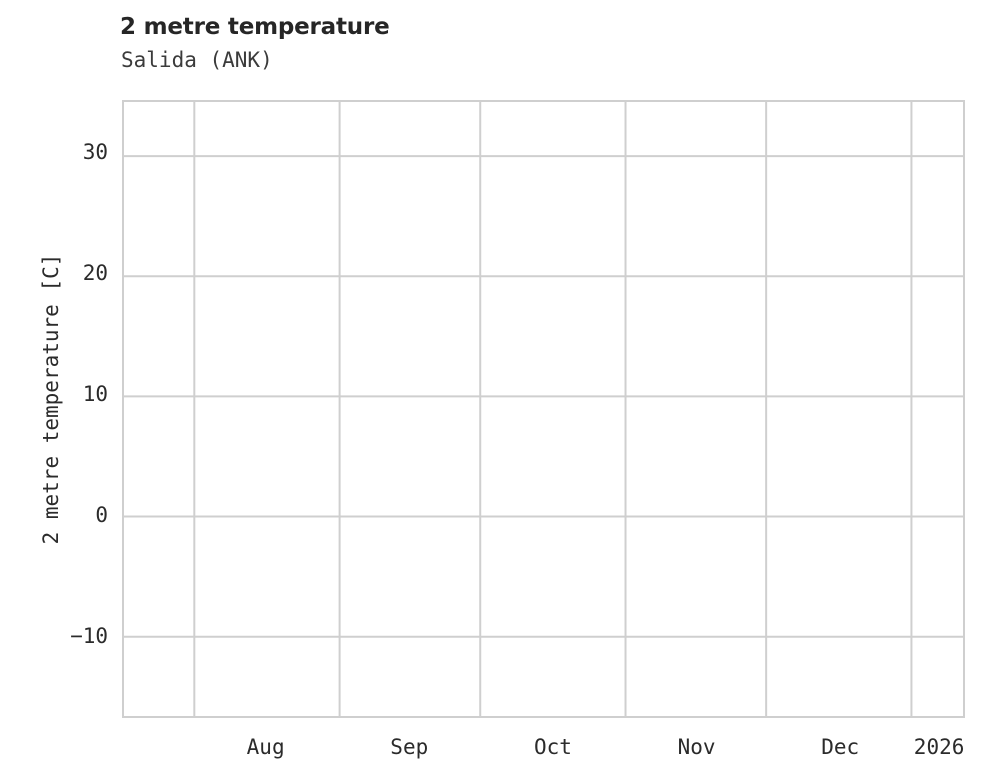 The image size is (981, 782). What do you see at coordinates (95, 273) in the screenshot?
I see `y-tick-label: 20` at bounding box center [95, 273].